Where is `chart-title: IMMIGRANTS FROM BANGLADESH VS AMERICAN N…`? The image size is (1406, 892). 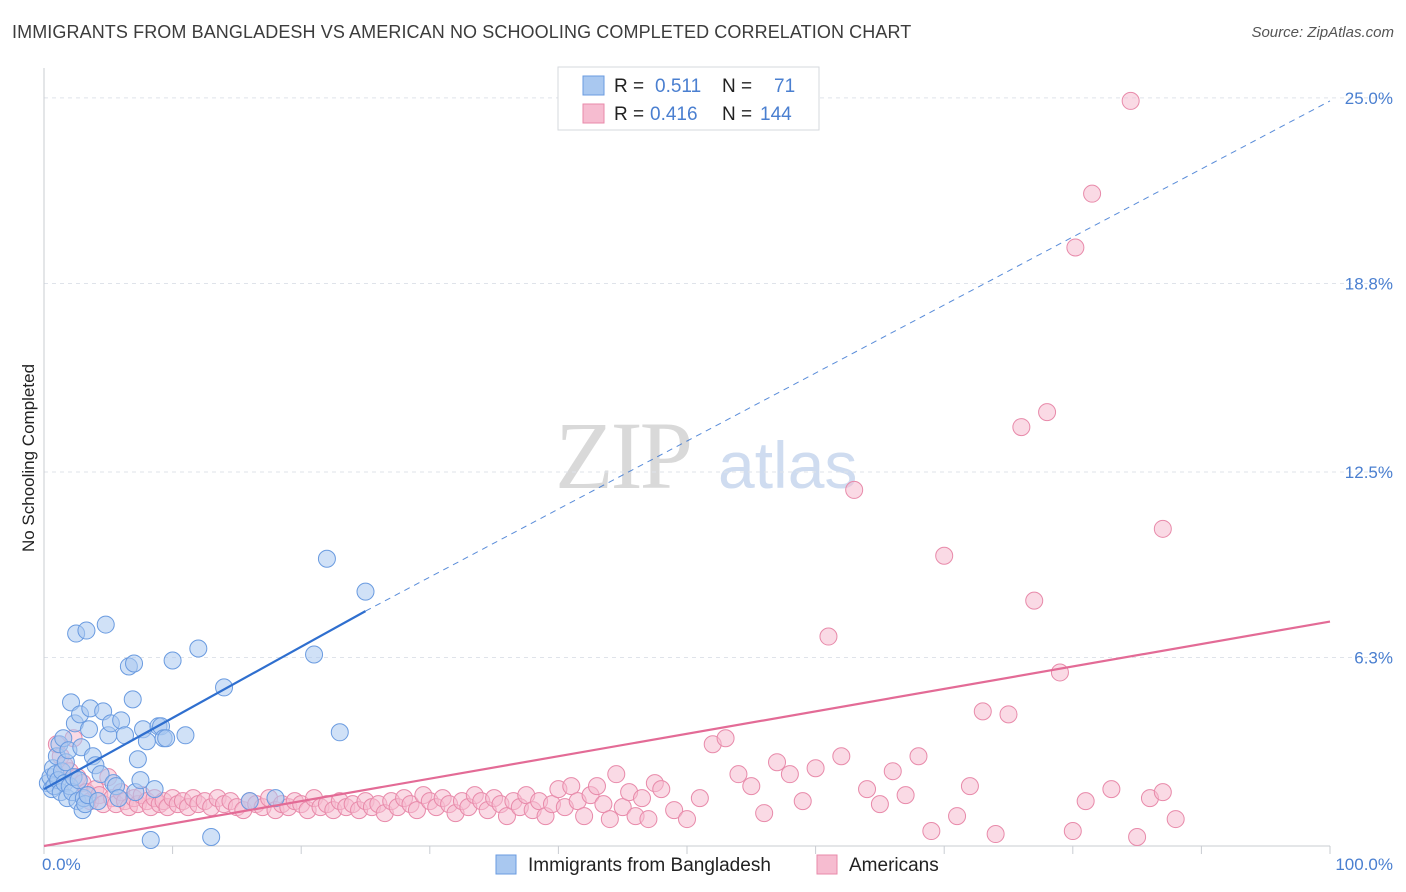 chart-title: IMMIGRANTS FROM BANGLADESH VS AMERICAN N… is located at coordinates (462, 32).